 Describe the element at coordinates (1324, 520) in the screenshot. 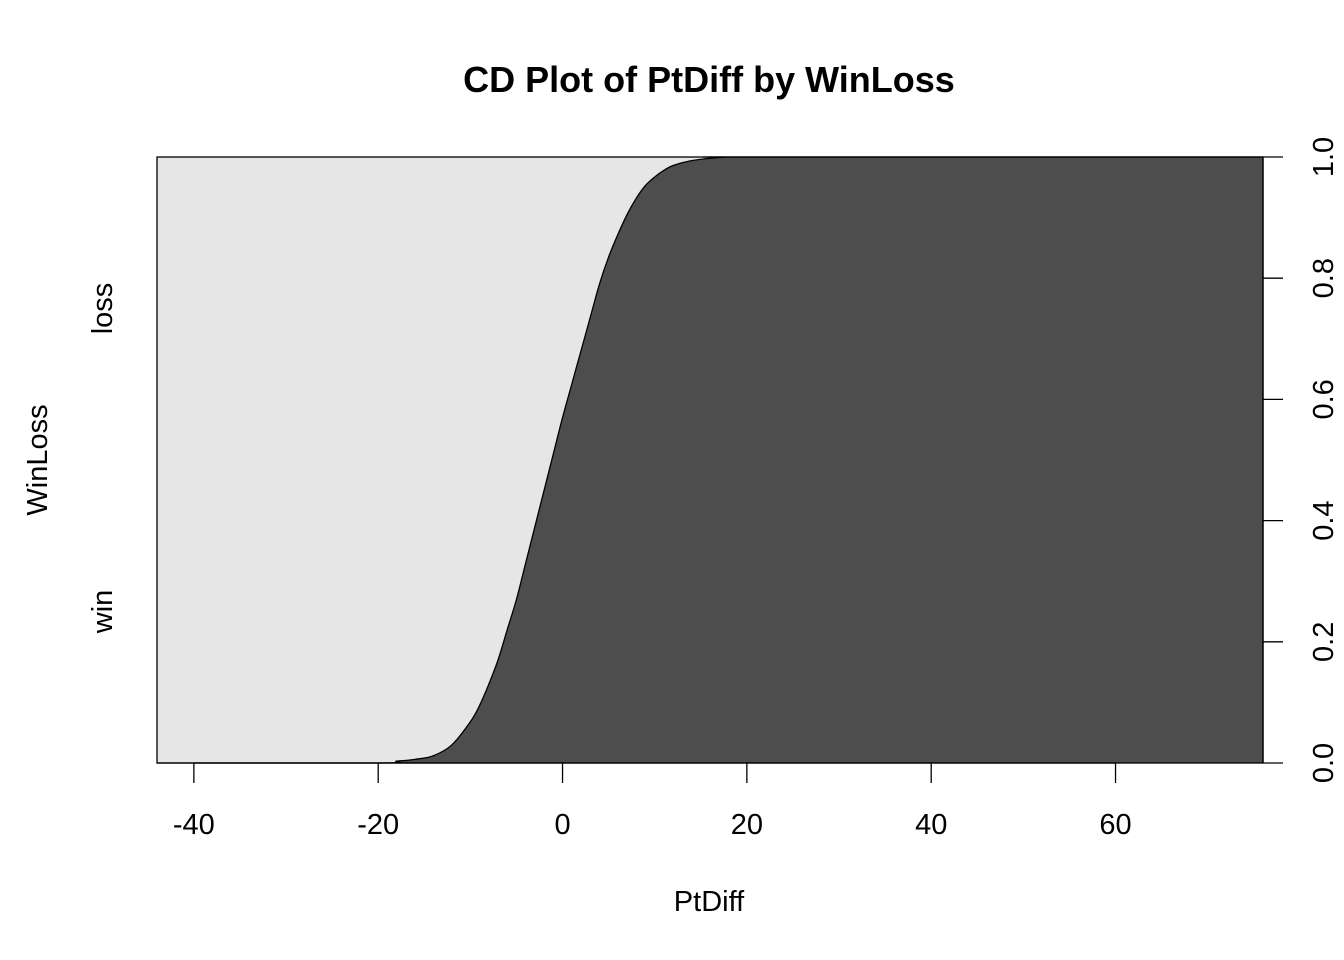

I see `y-tick-label-right: 0.4` at that location.